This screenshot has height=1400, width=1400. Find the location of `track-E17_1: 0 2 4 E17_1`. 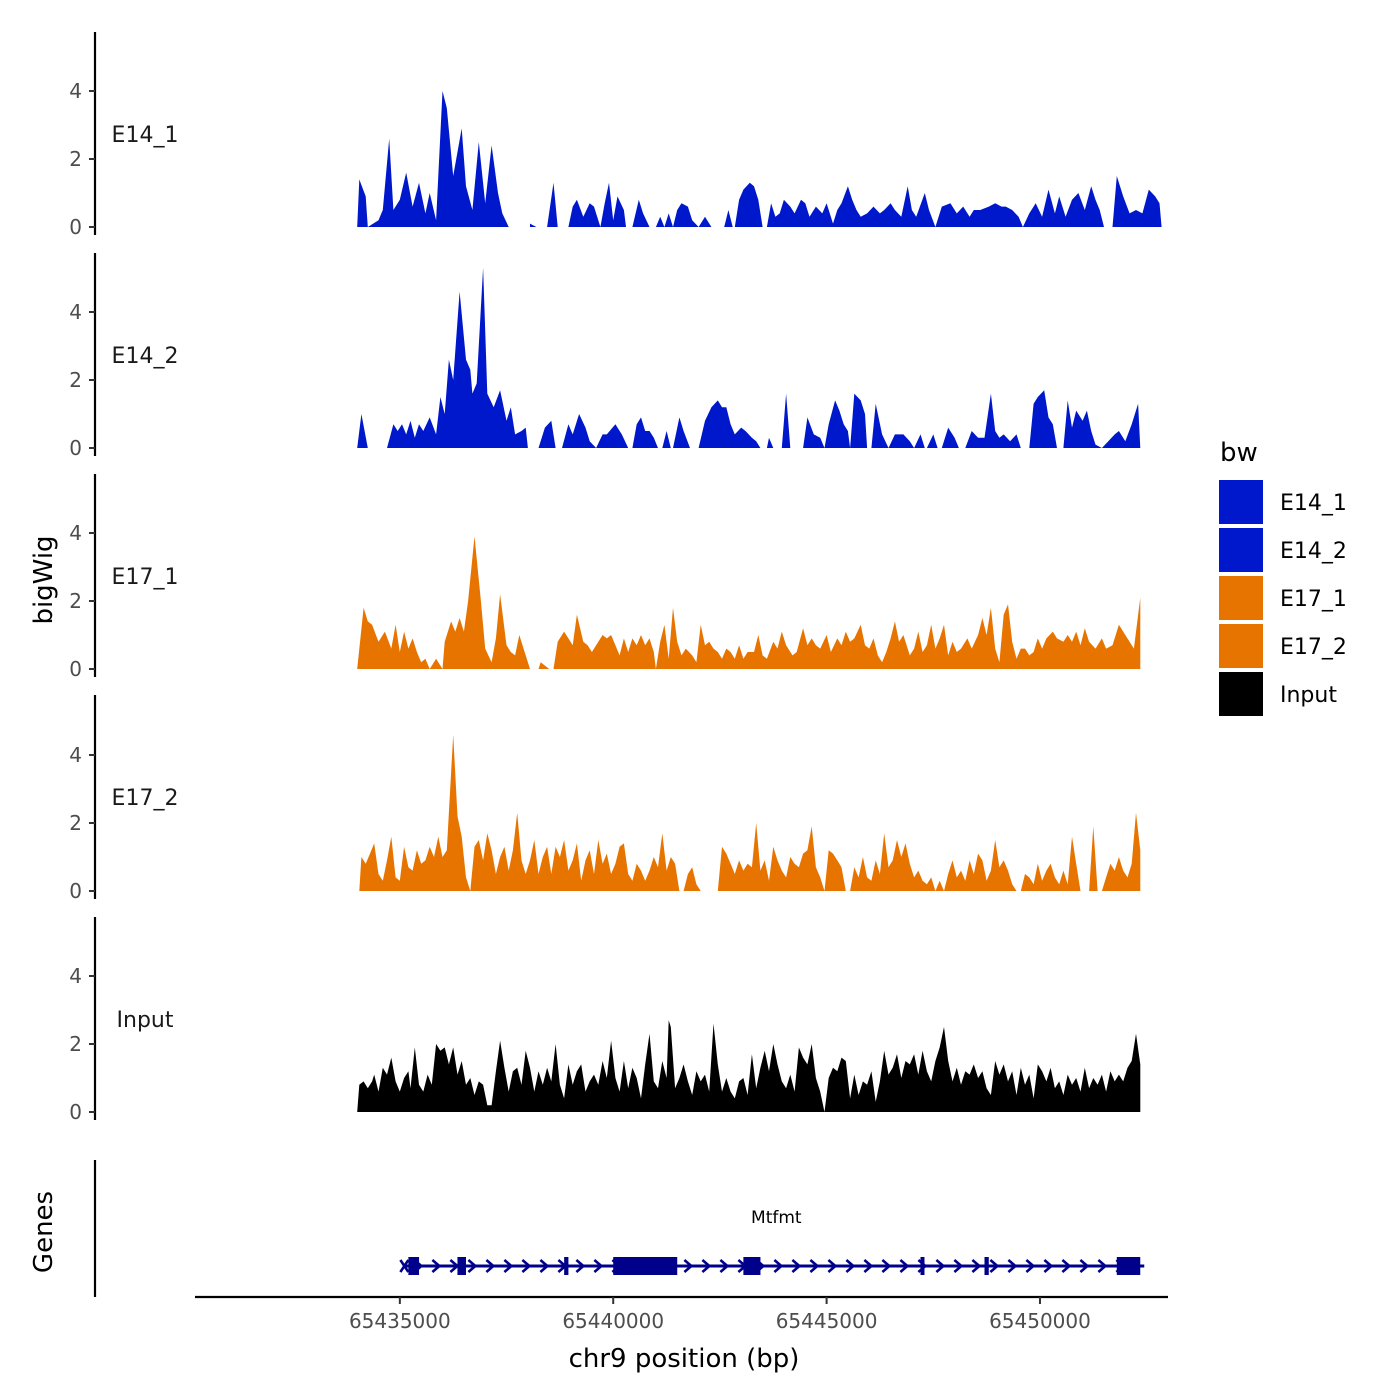

track-E17_1: 0 2 4 E17_1 is located at coordinates (605, 577).